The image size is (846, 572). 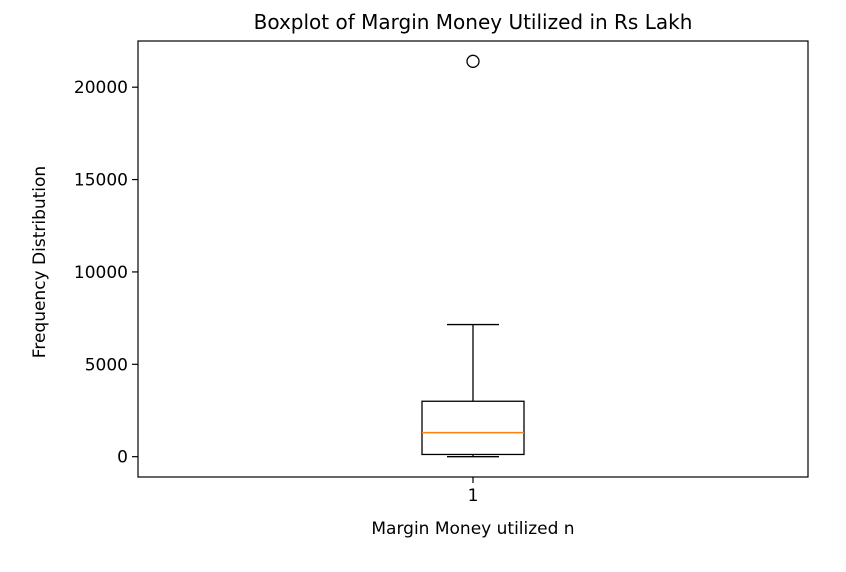 I want to click on box-iqr, so click(x=473, y=428).